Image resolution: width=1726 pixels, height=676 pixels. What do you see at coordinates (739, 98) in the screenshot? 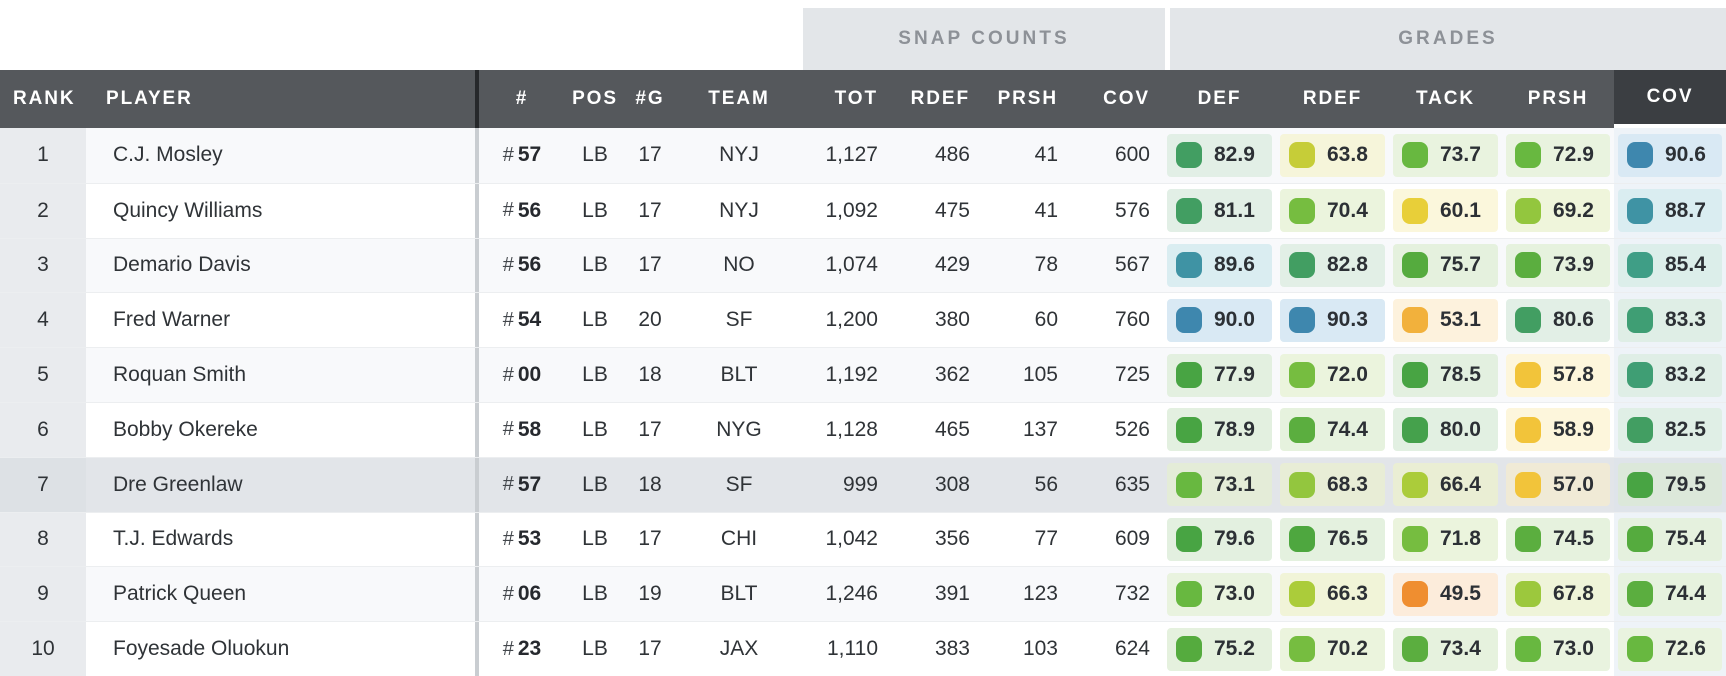
I see `col-header-team: TEAM` at bounding box center [739, 98].